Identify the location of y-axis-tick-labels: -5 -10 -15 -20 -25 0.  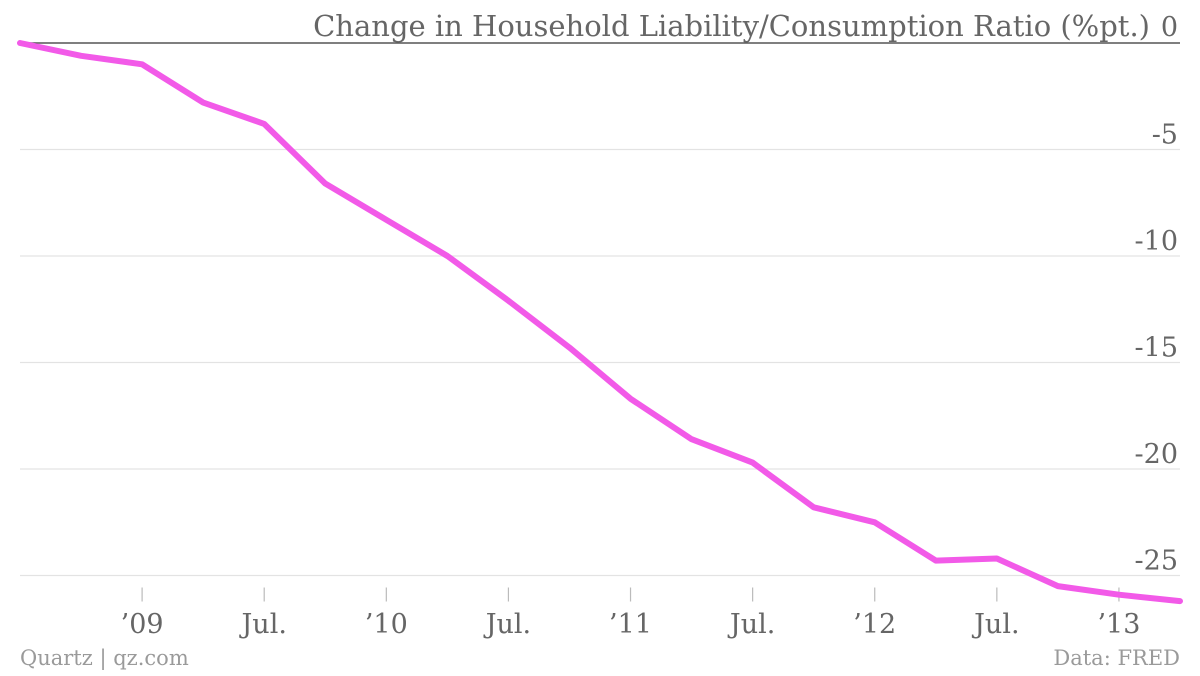
(1156, 294).